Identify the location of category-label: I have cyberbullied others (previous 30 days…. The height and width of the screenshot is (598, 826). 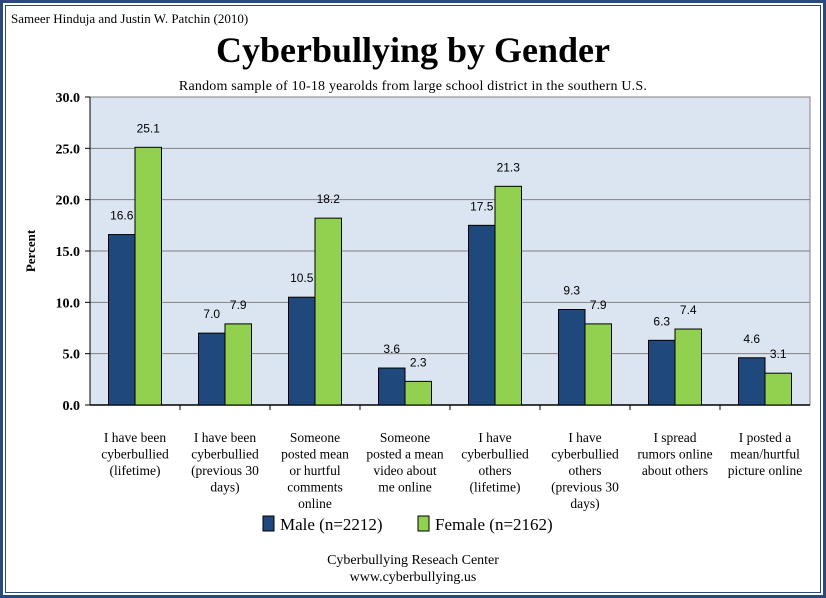
(585, 470).